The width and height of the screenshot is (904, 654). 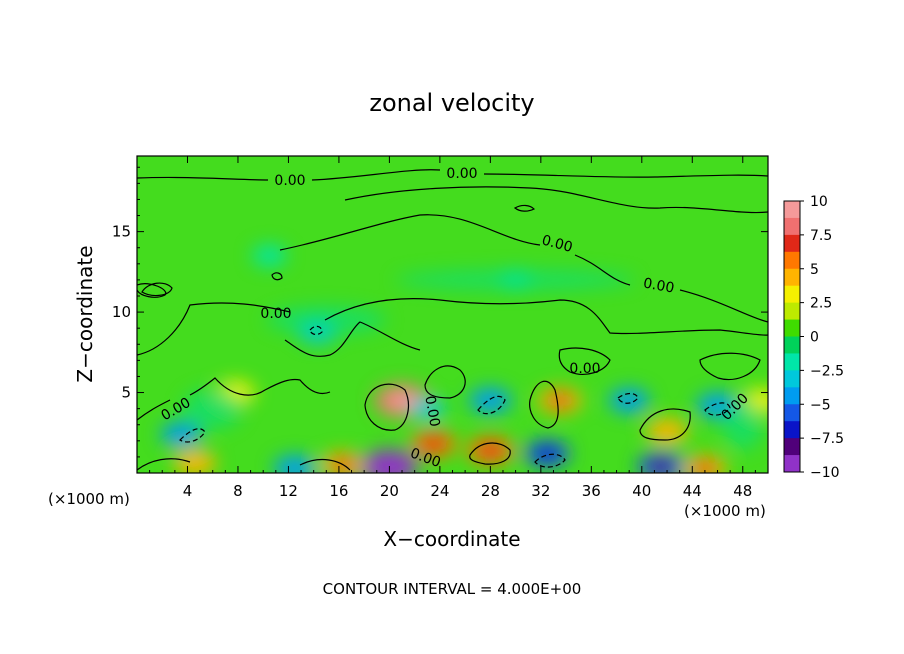 What do you see at coordinates (289, 181) in the screenshot?
I see `contour-label-0: 0.00` at bounding box center [289, 181].